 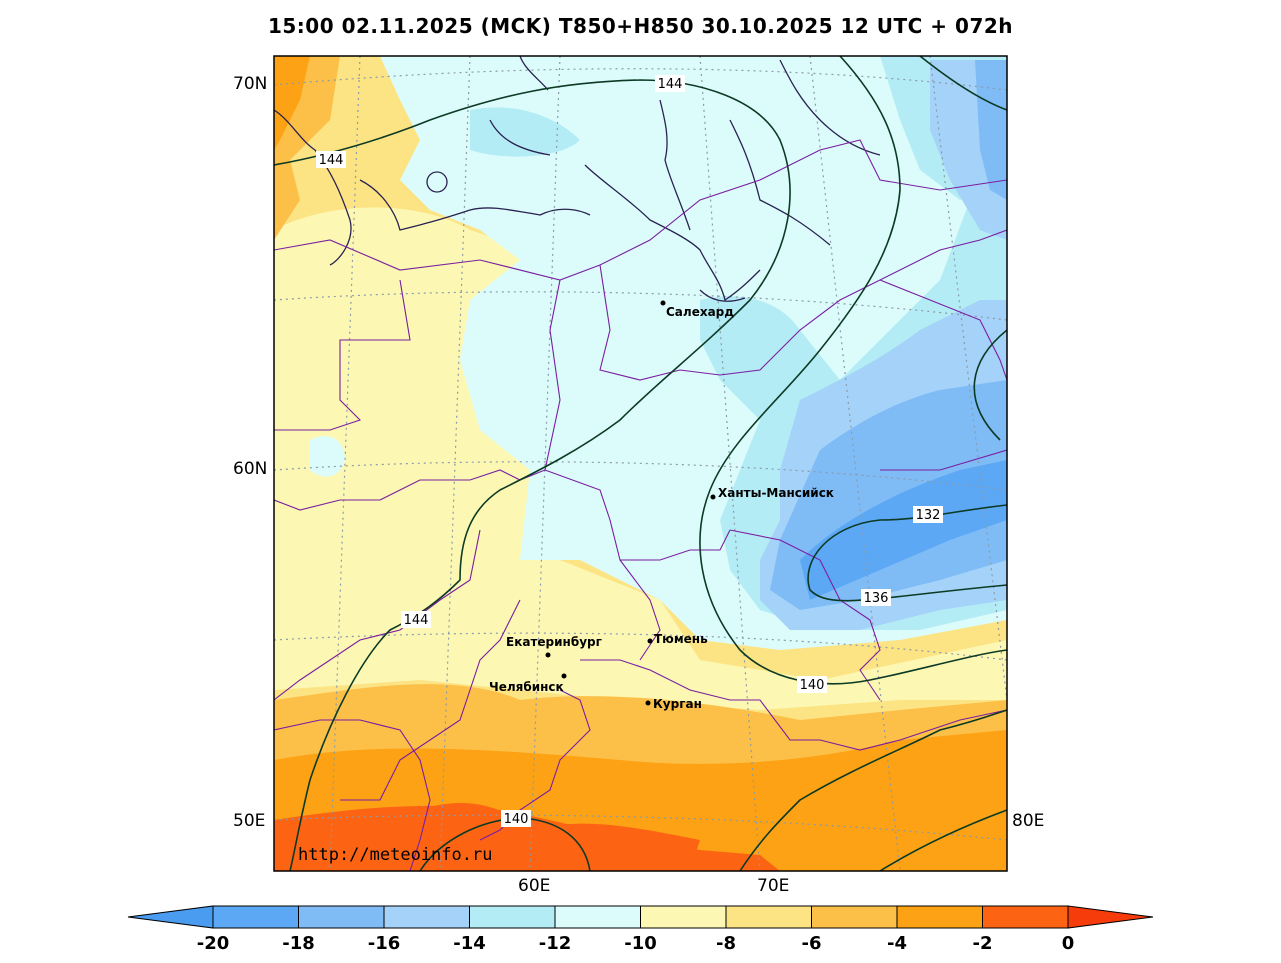 What do you see at coordinates (534, 886) in the screenshot?
I see `longitude-label-60e: 60E` at bounding box center [534, 886].